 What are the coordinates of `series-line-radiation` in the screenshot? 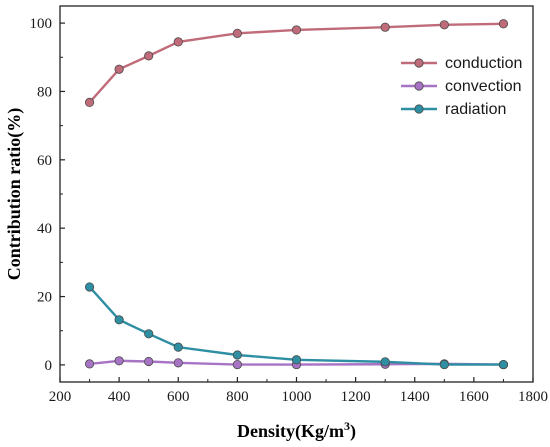 It's located at (296, 326).